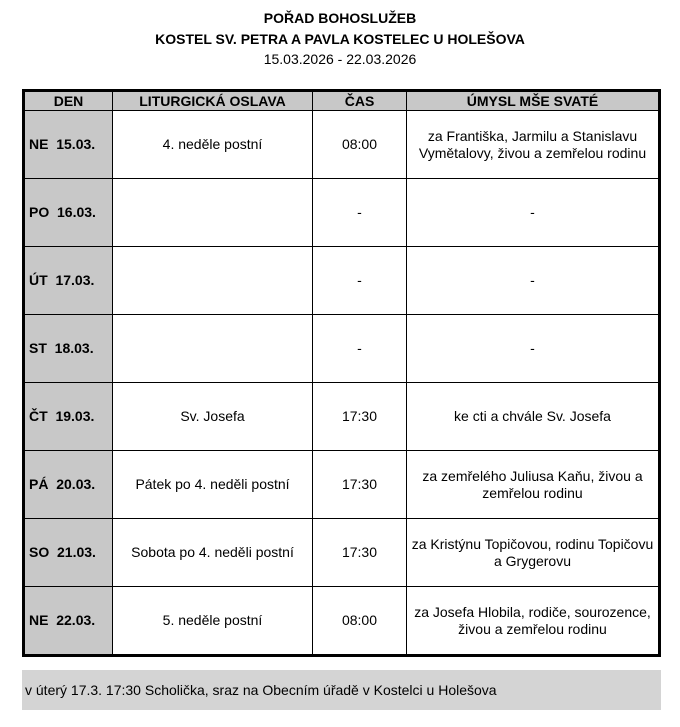 This screenshot has width=680, height=727. I want to click on day-cell: PO 16.03., so click(68, 212).